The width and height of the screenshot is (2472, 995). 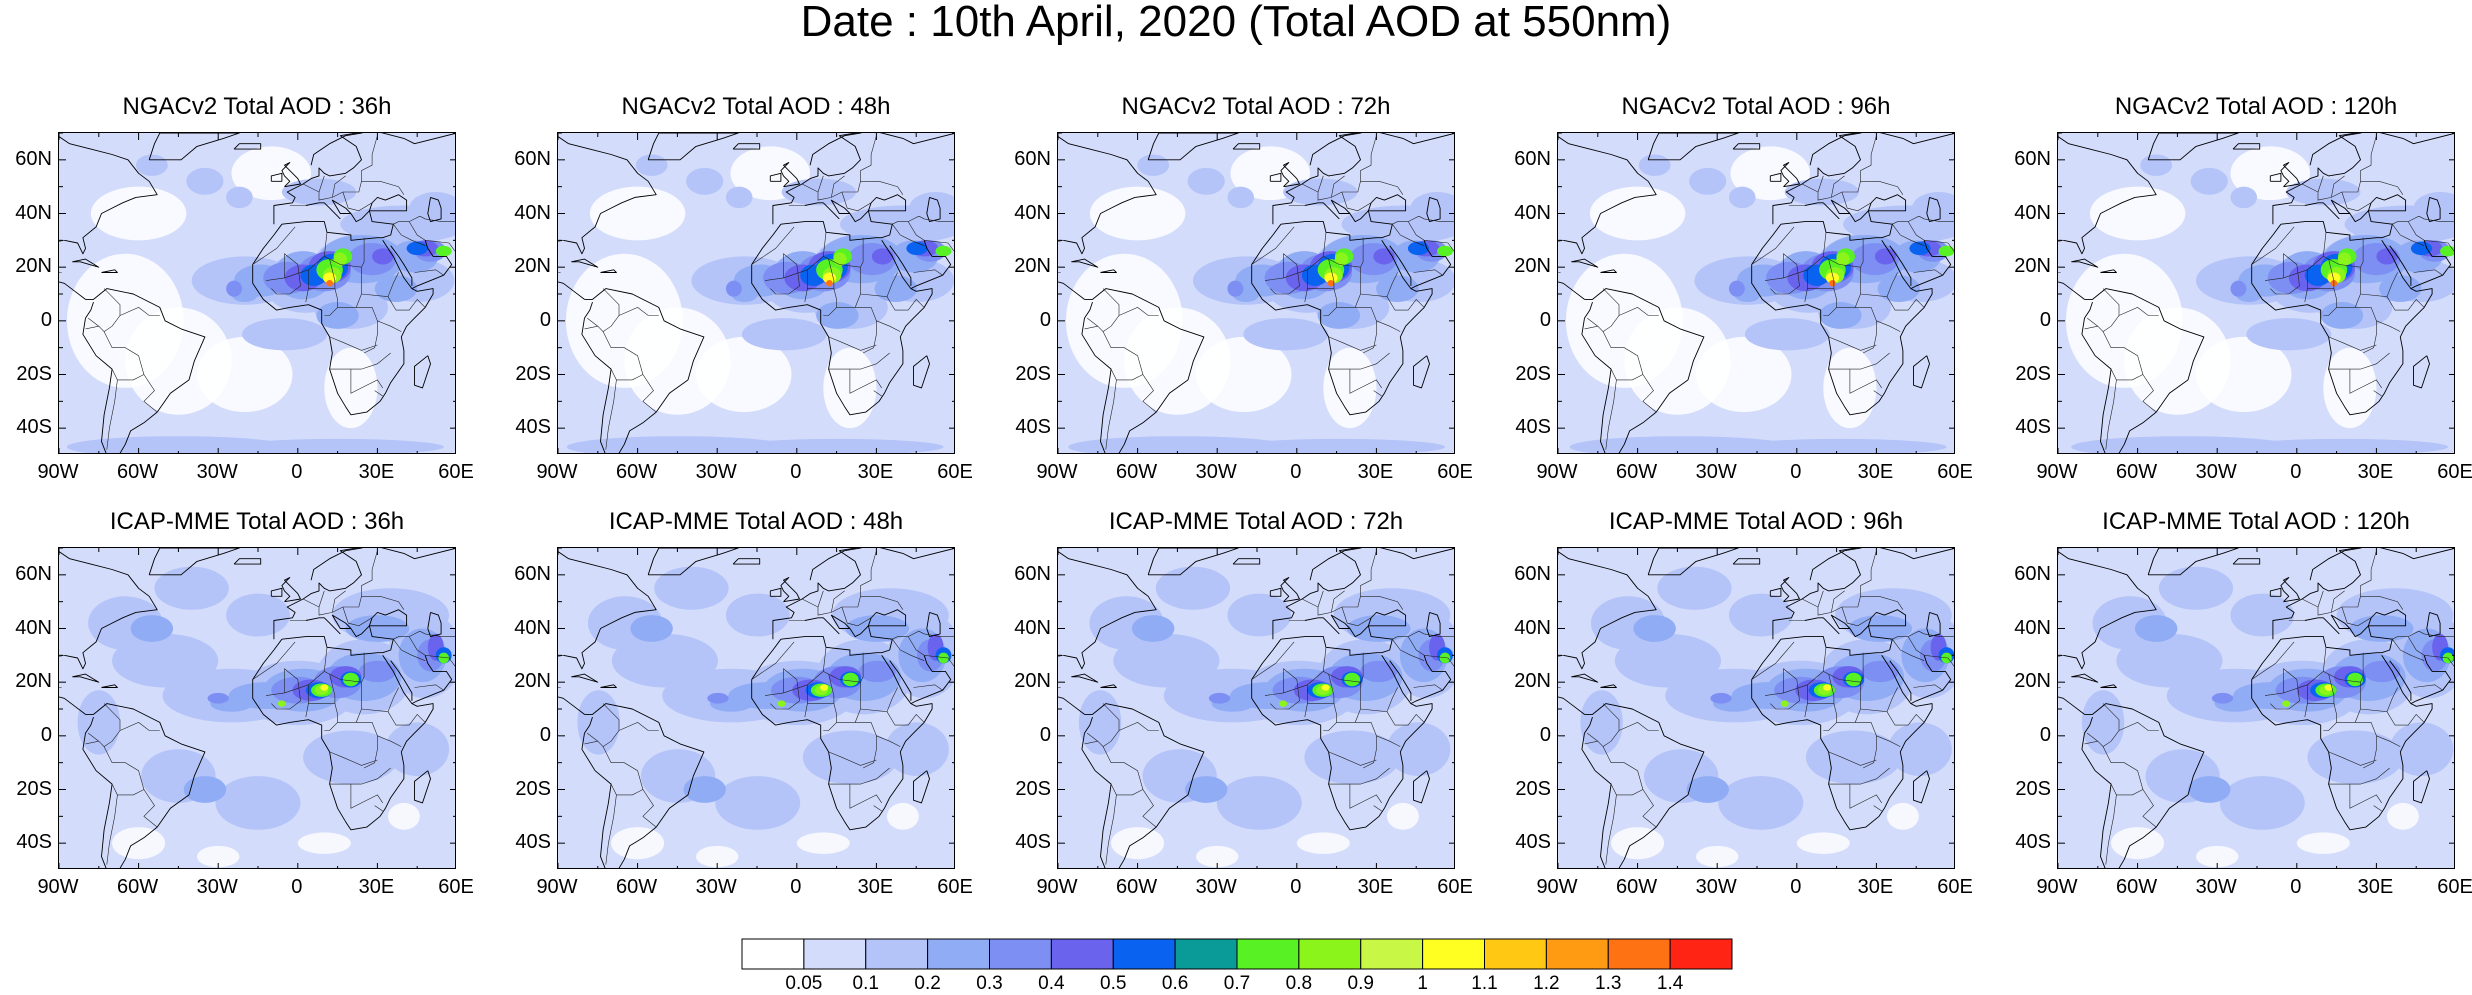 What do you see at coordinates (955, 887) in the screenshot?
I see `lon-tick-label: 60E` at bounding box center [955, 887].